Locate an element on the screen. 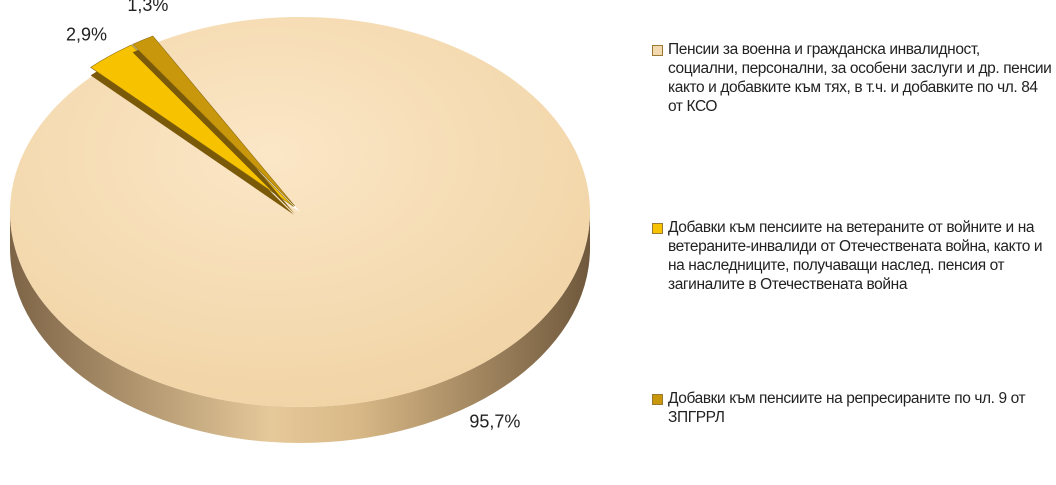 The image size is (1056, 485). slice-side is located at coordinates (213, 129).